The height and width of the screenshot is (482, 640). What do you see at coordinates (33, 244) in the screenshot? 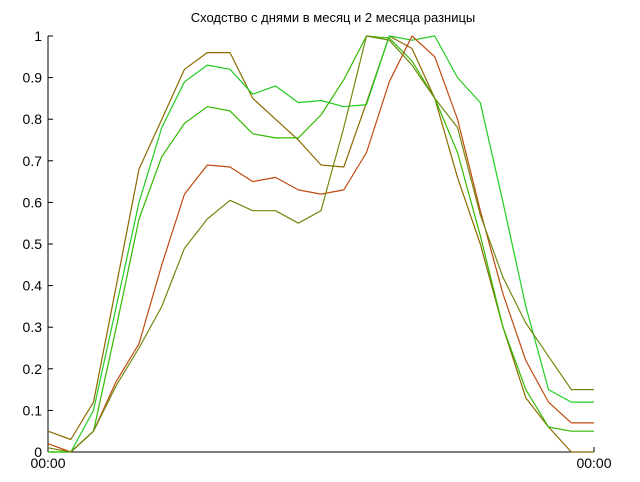
I see `y-tick-label: 0.5` at bounding box center [33, 244].